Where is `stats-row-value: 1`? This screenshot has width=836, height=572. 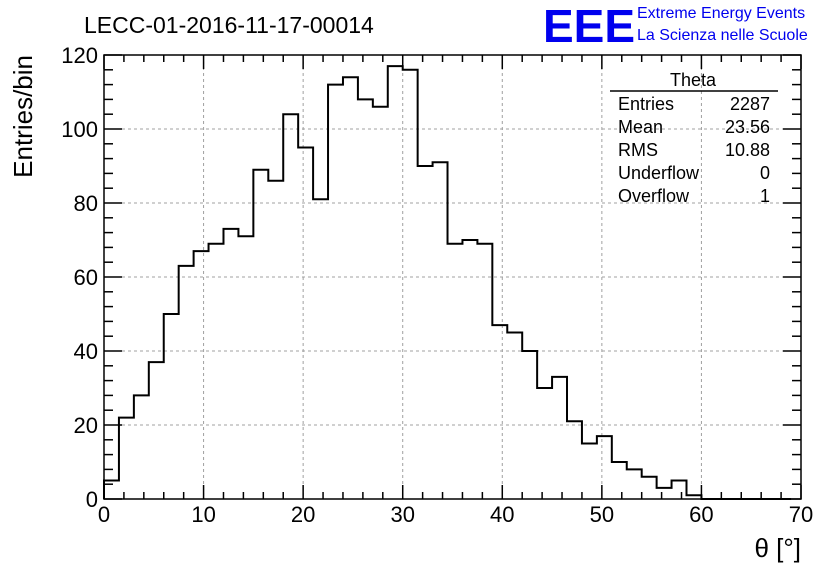 stats-row-value: 1 is located at coordinates (765, 196).